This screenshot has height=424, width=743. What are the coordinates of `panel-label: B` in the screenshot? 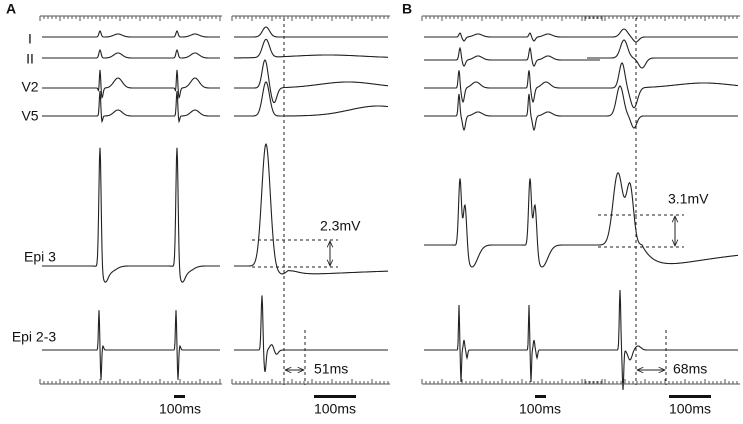 It's located at (407, 9).